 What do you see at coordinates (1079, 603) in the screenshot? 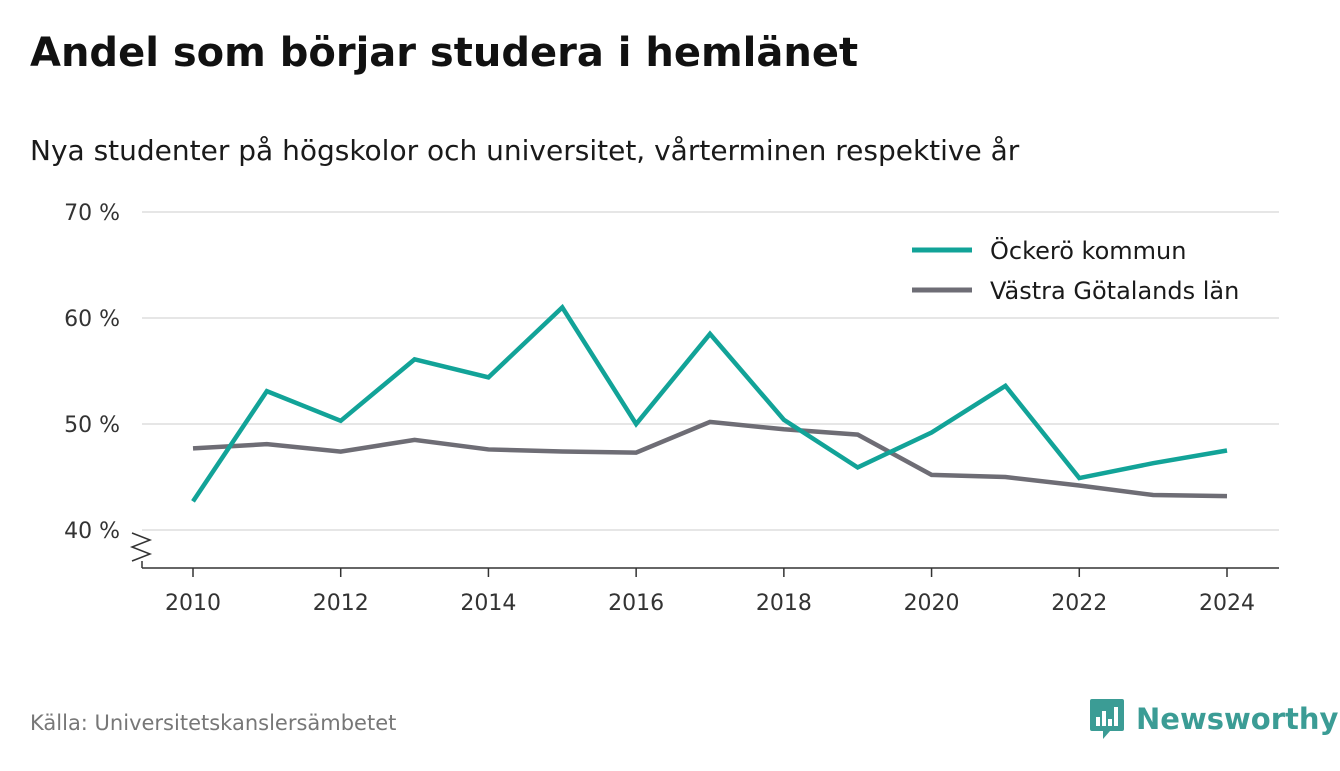
I see `x-tick-label: 2022` at bounding box center [1079, 603].